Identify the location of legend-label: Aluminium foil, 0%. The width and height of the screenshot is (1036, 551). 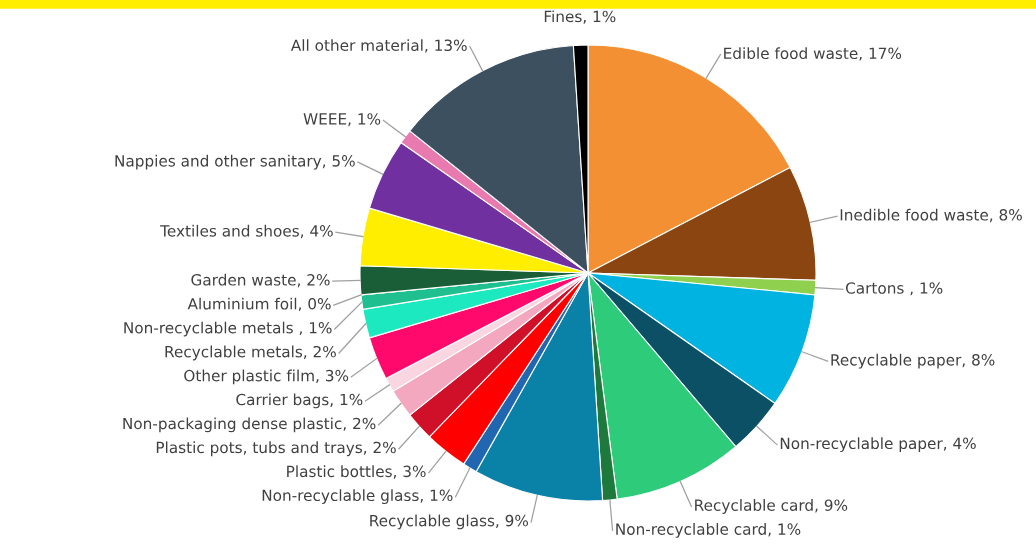
(259, 304).